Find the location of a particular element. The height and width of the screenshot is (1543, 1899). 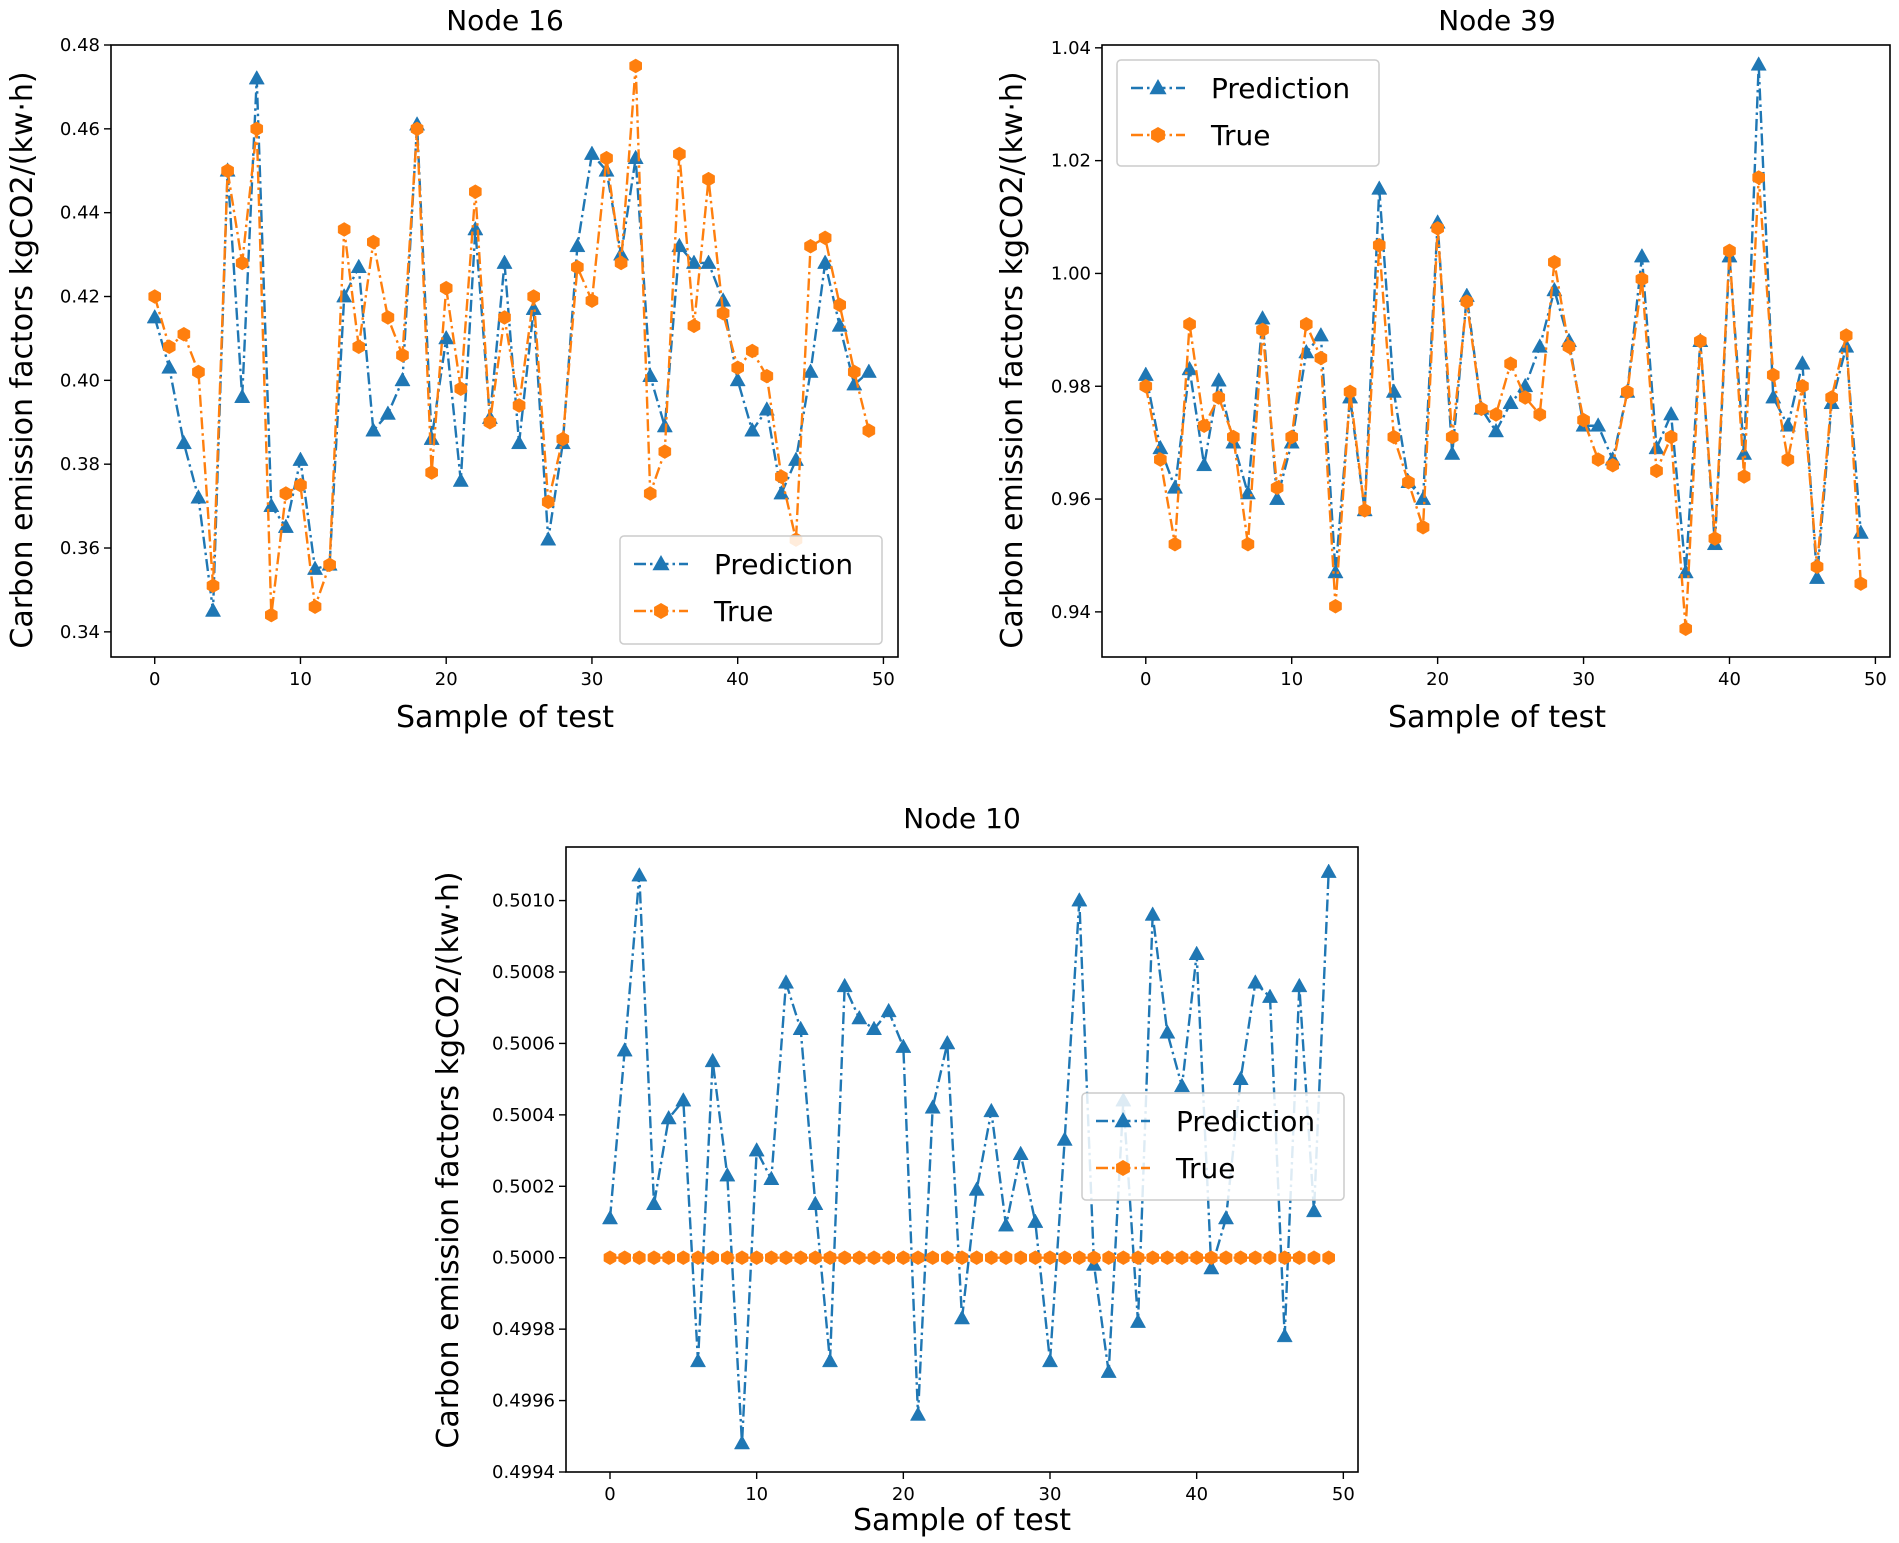

y-tick-label: 0.40 is located at coordinates (80, 380).